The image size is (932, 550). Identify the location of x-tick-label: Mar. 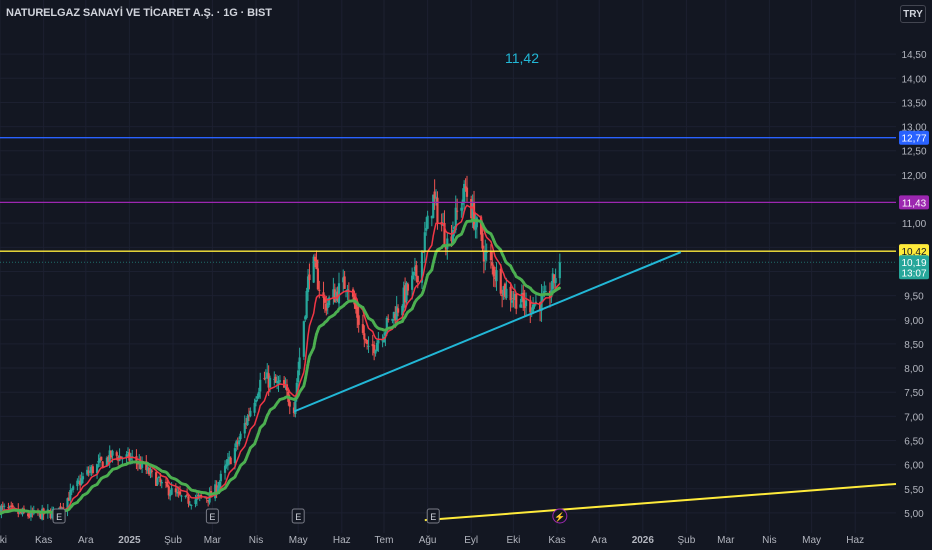
(213, 540).